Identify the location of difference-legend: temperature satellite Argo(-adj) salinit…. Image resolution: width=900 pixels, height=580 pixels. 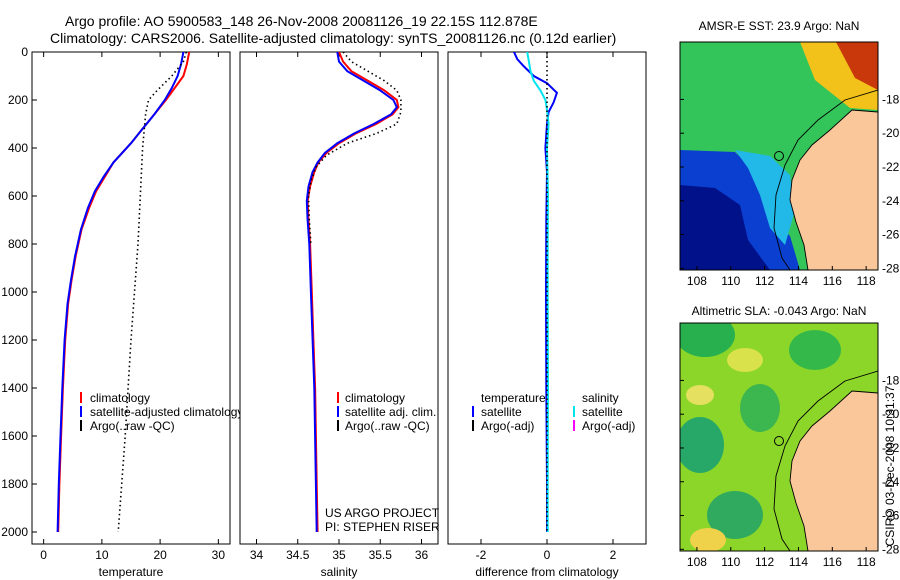
(553, 412).